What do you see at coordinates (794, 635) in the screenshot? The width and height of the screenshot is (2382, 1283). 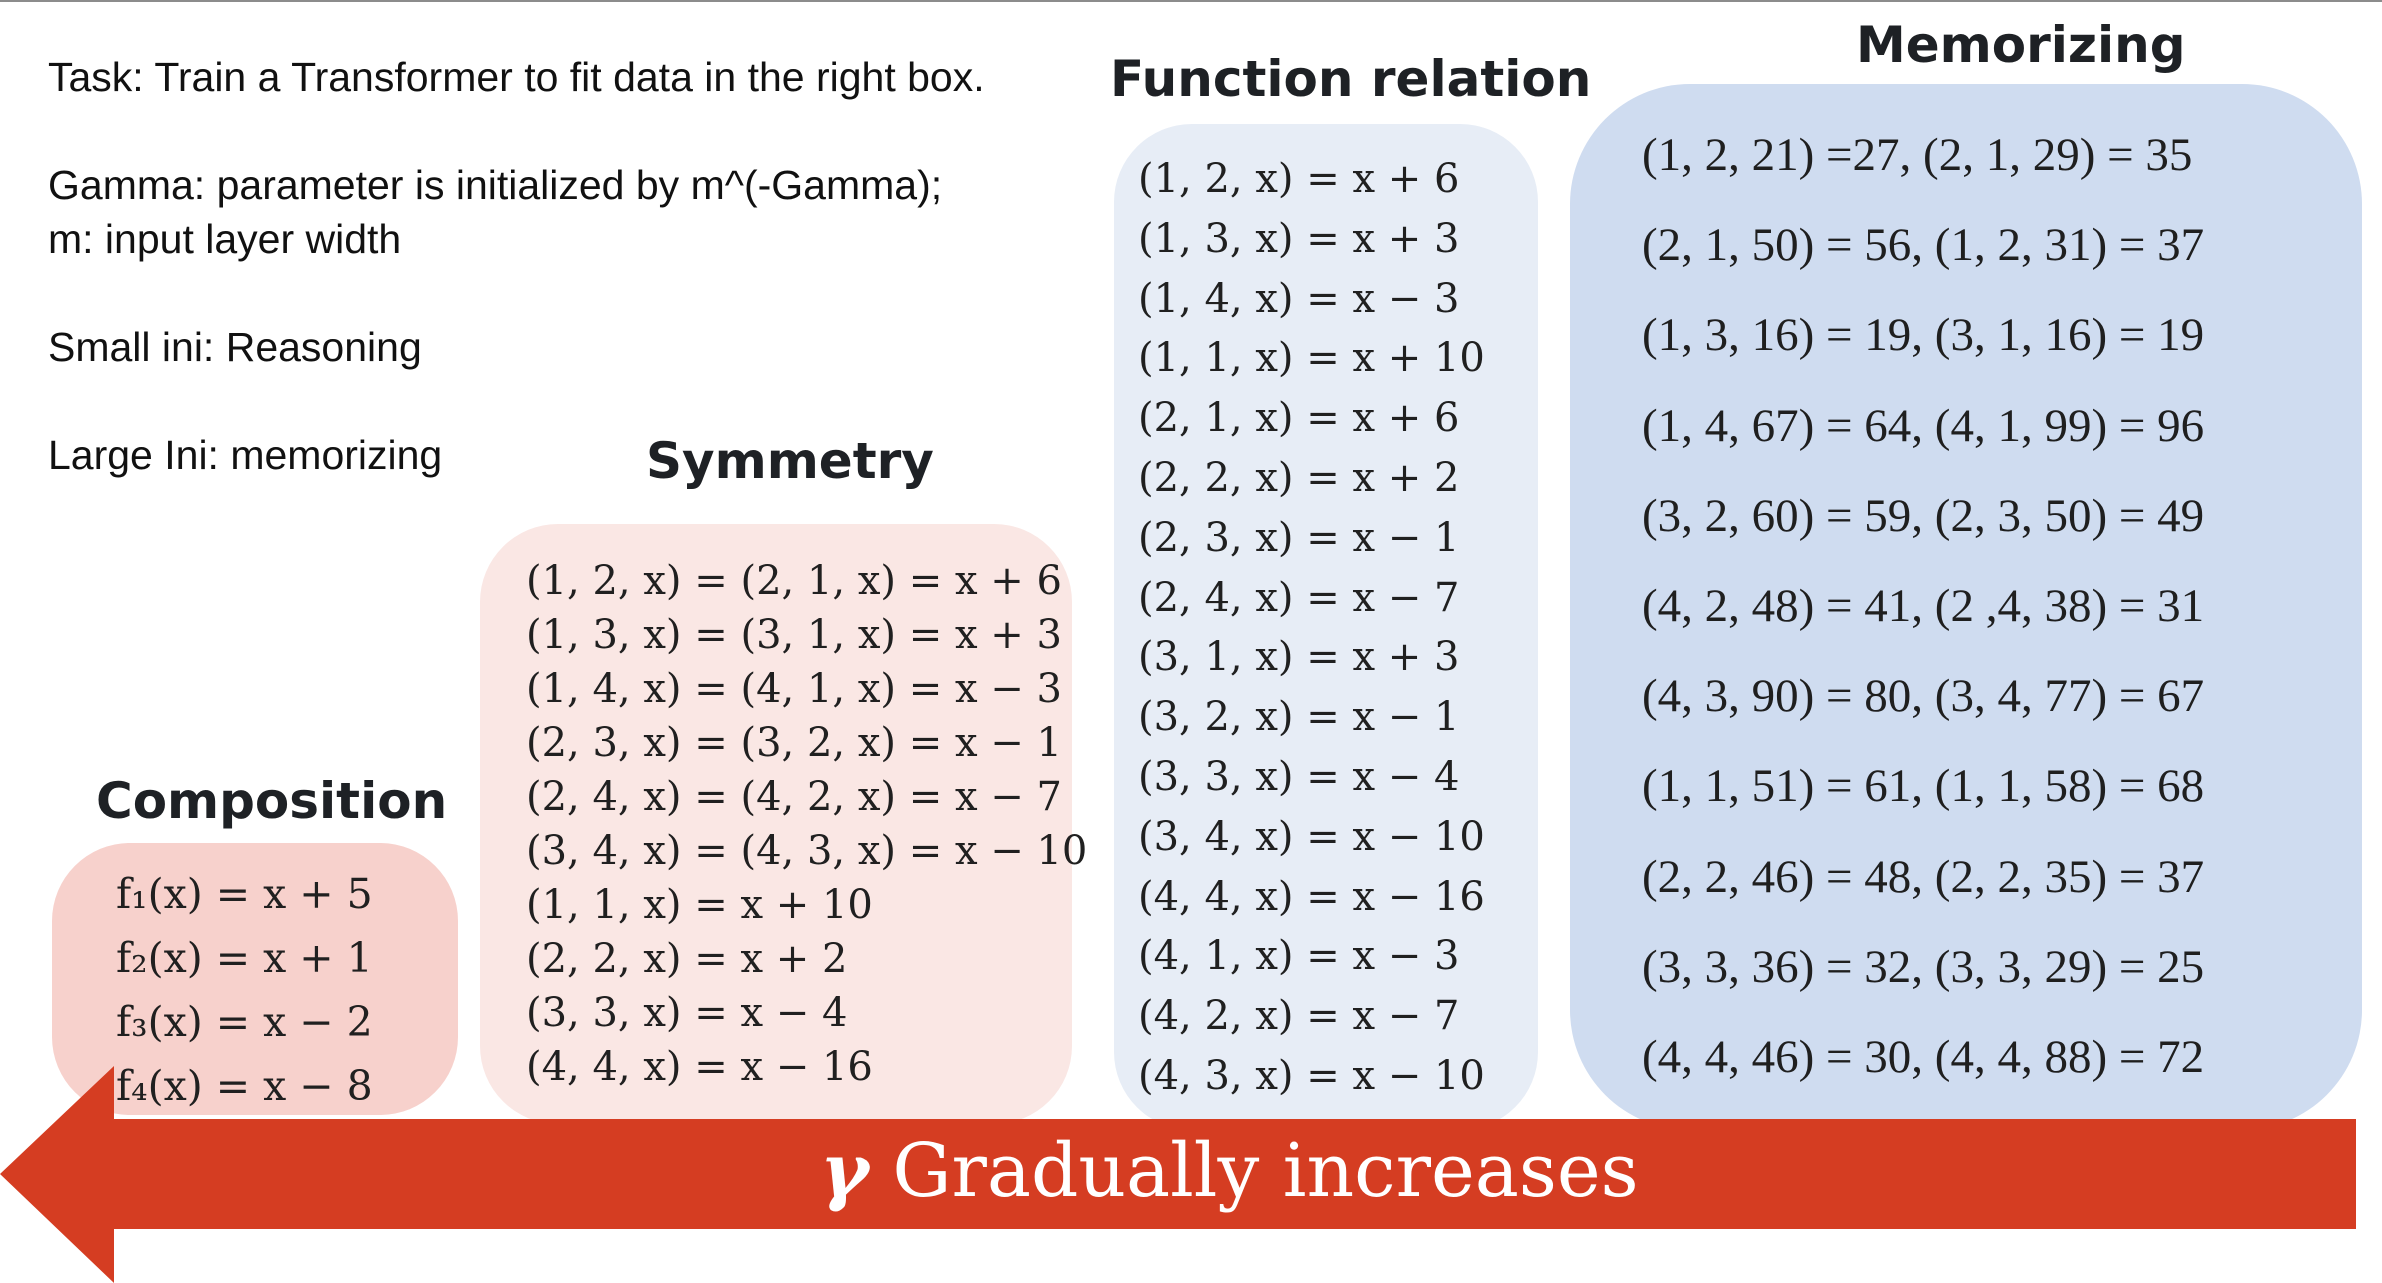 I see `symmetry-equation: (1, 3, x) = (3, 1, x) = x + 3` at bounding box center [794, 635].